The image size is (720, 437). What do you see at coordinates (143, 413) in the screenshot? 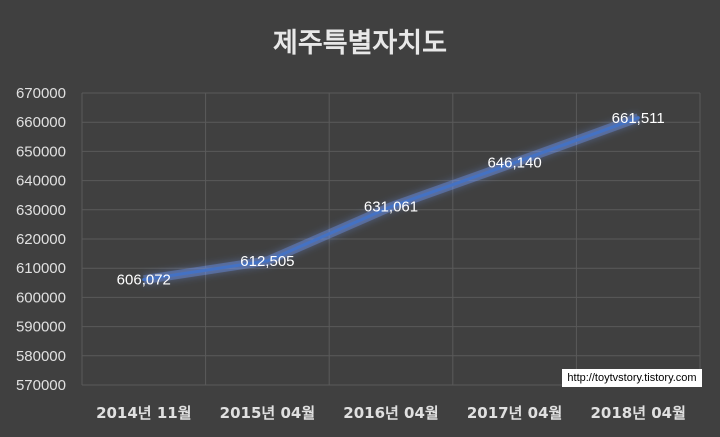
I see `x-tick-label: 2014년 11월` at bounding box center [143, 413].